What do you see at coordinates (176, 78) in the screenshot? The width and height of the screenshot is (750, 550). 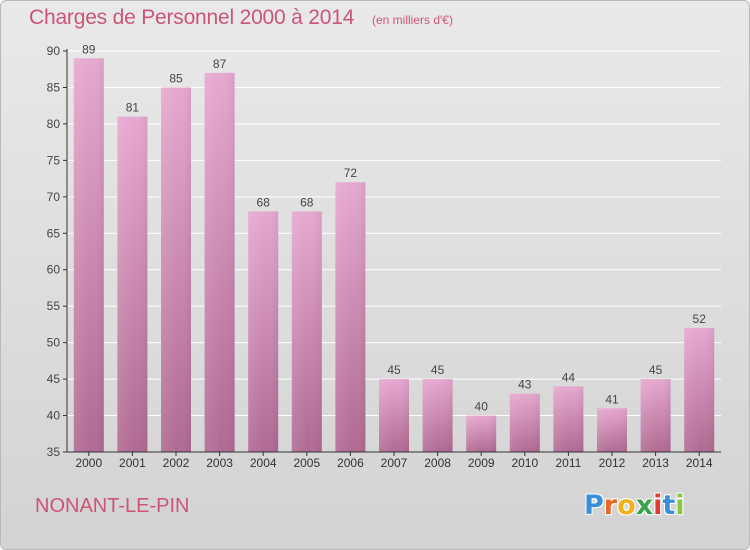 I see `bar-value-label: 85` at bounding box center [176, 78].